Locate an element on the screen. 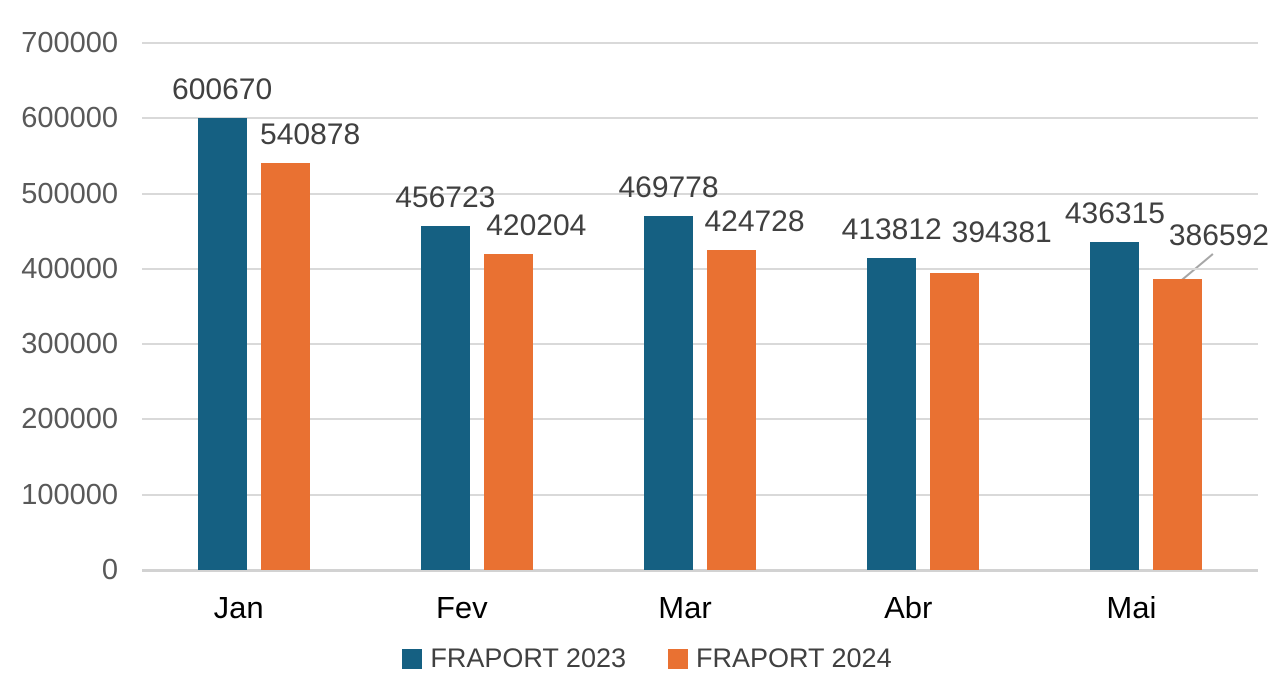  data-label-fraport-2024-jan: 540878 is located at coordinates (310, 134).